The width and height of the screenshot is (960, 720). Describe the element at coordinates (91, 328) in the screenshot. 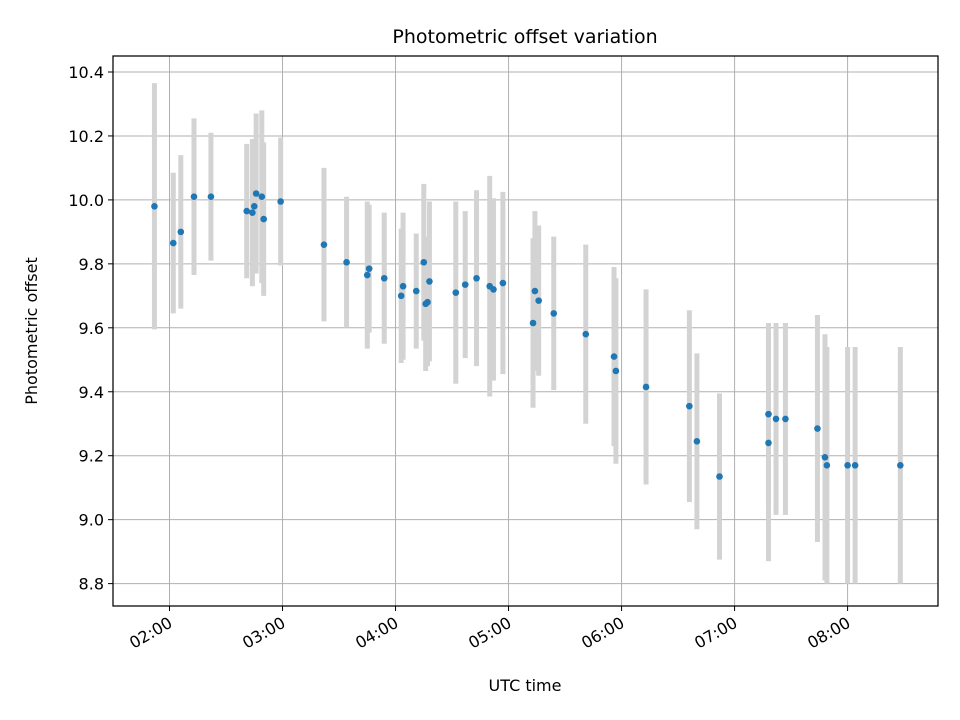

I see `y-tick-label: 9.6` at that location.